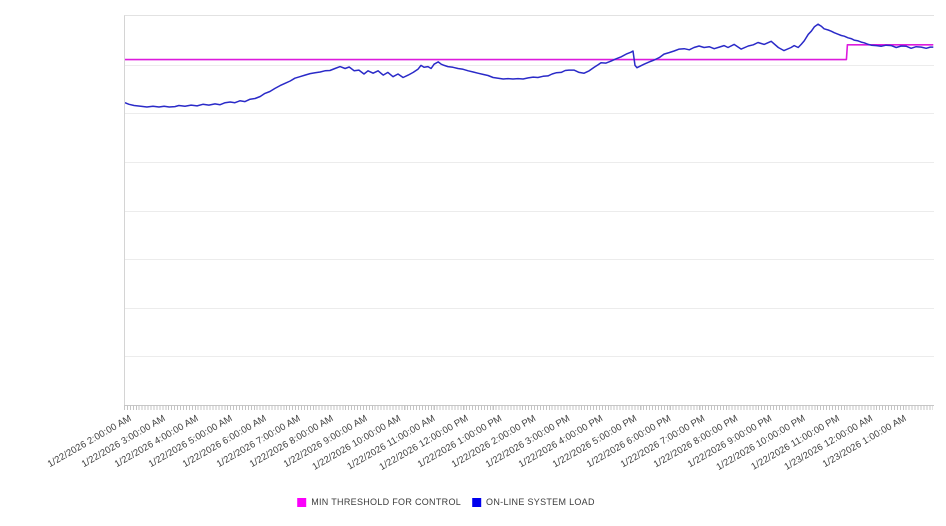 The width and height of the screenshot is (946, 526). Describe the element at coordinates (795, 443) in the screenshot. I see `x-axis-label: 1/22/2026 11:00:00 PM` at that location.